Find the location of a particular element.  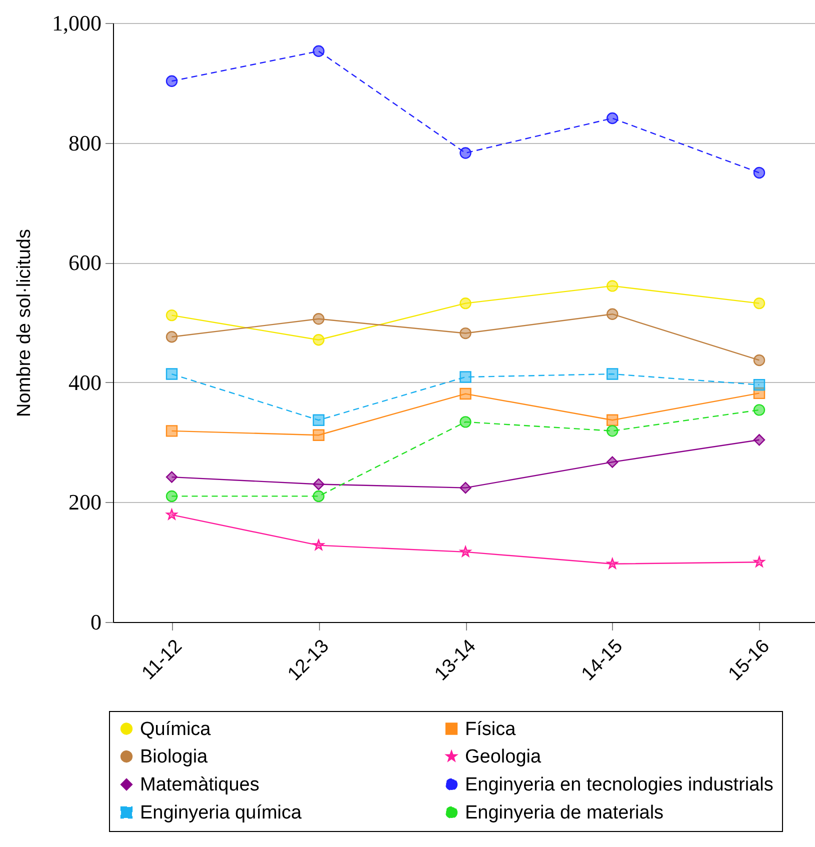

legend-label: Enginyeria en tecnologies industrials is located at coordinates (619, 785).